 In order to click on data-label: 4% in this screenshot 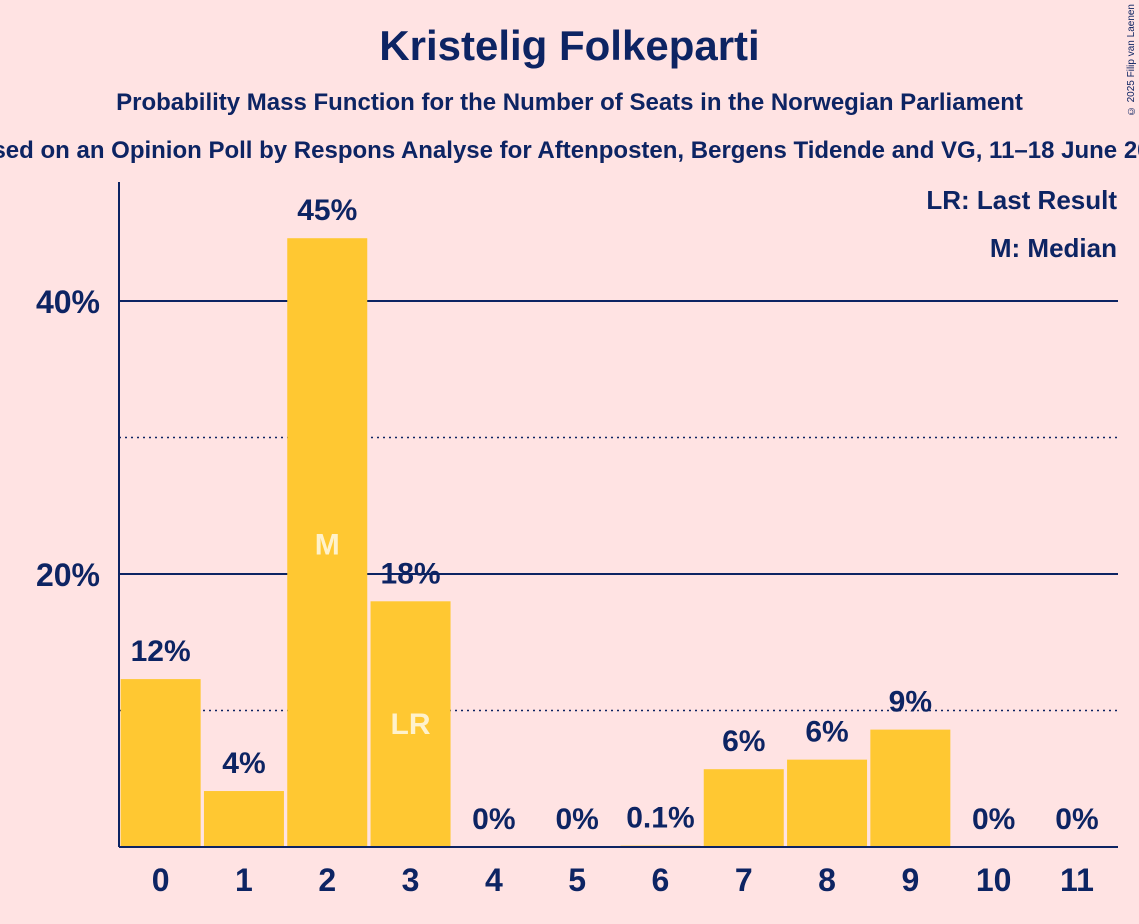, I will do `click(243, 763)`.